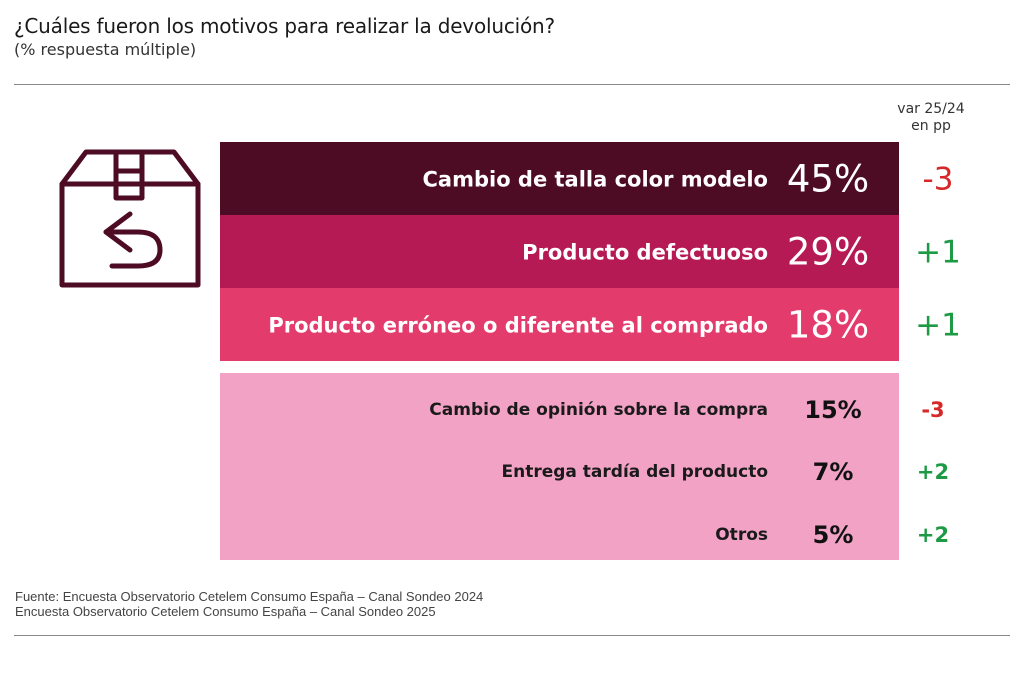 Image resolution: width=1024 pixels, height=676 pixels. What do you see at coordinates (938, 180) in the screenshot?
I see `variation-label-1: -3` at bounding box center [938, 180].